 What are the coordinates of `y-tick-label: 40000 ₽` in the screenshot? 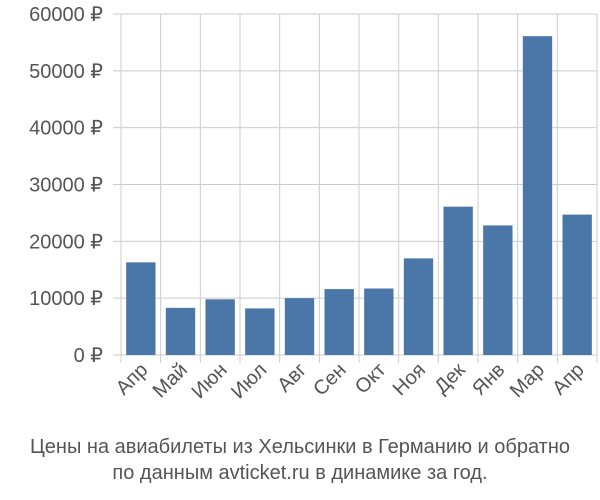 It's located at (66, 129).